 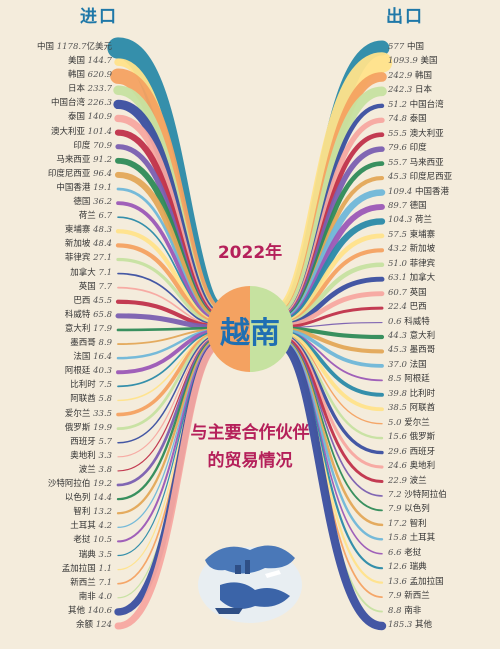 I want to click on country-name-label: 新西兰, so click(x=83, y=582).